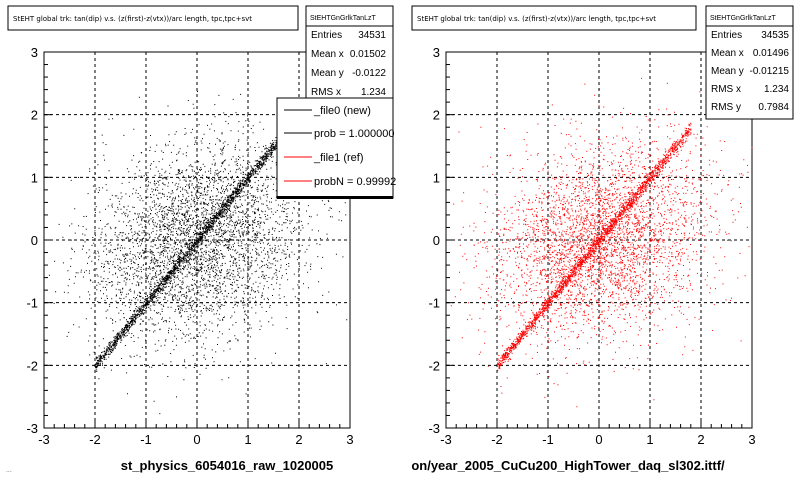 The height and width of the screenshot is (480, 800). What do you see at coordinates (726, 89) in the screenshot?
I see `right-stats-label-3: RMS x` at bounding box center [726, 89].